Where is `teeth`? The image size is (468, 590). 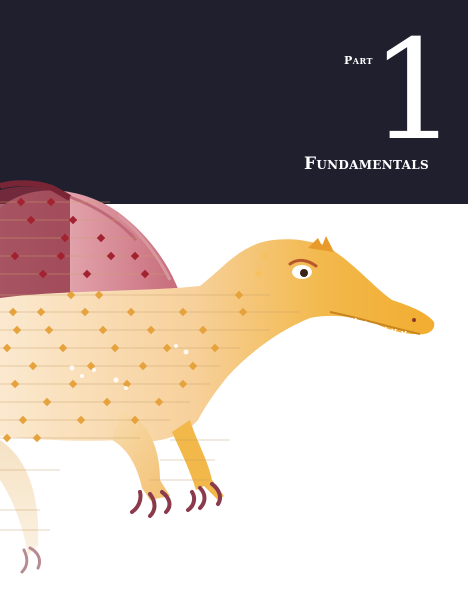
teeth is located at coordinates (379, 328).